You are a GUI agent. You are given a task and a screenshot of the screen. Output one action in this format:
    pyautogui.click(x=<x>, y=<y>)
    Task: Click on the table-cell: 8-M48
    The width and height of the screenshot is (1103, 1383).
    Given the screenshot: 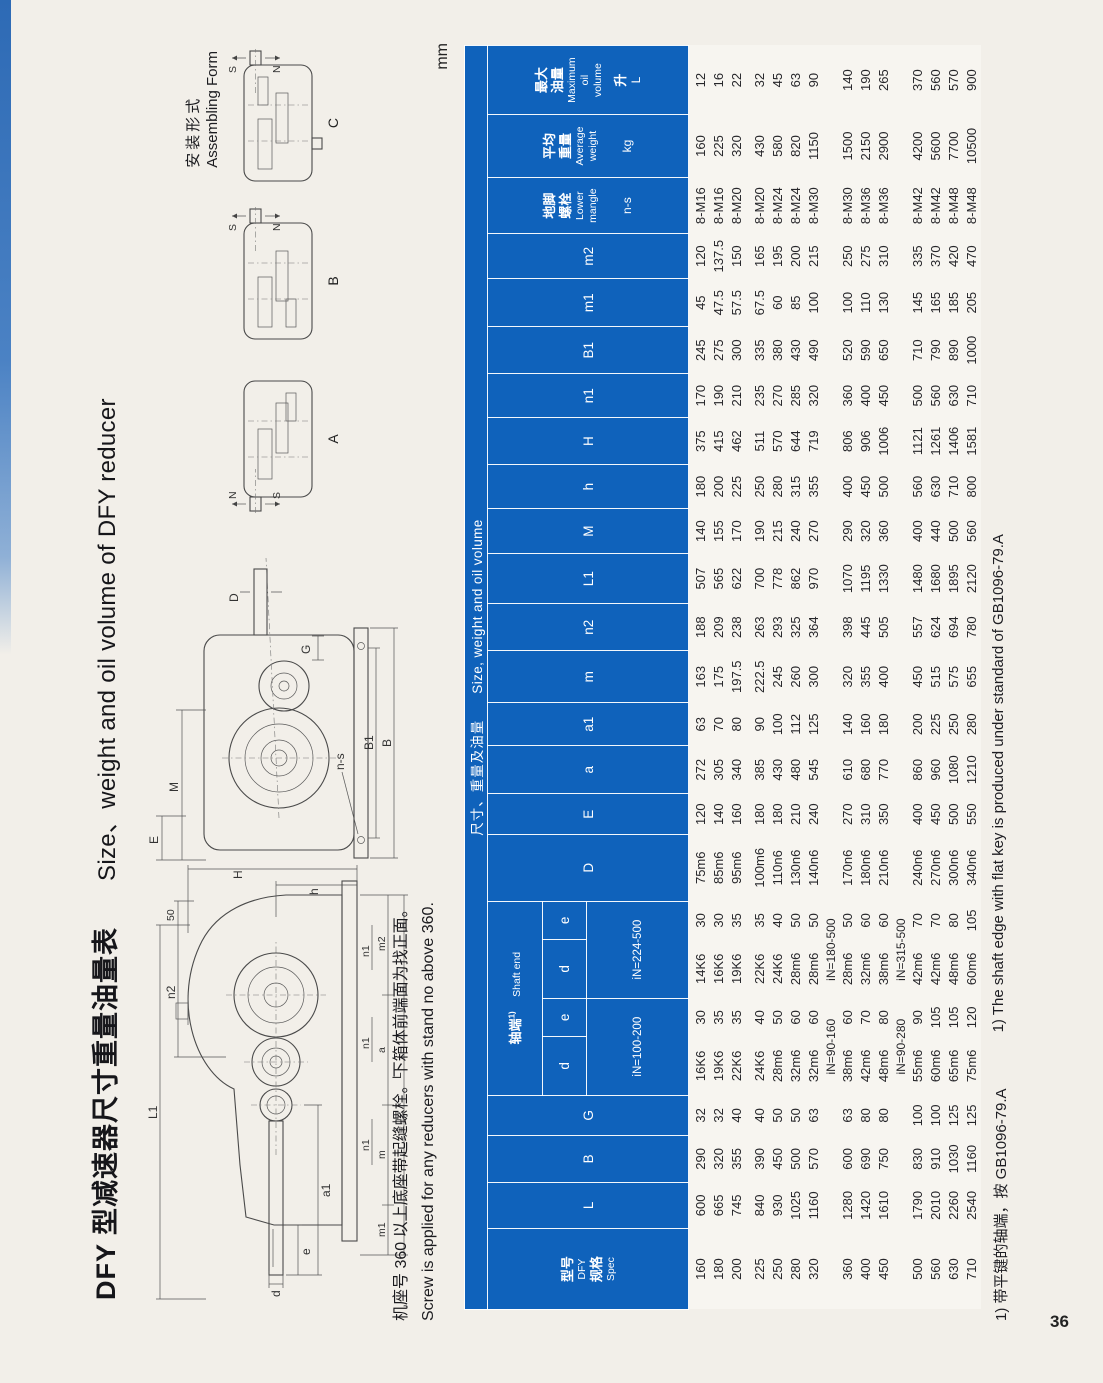 What is the action you would take?
    pyautogui.click(x=954, y=205)
    